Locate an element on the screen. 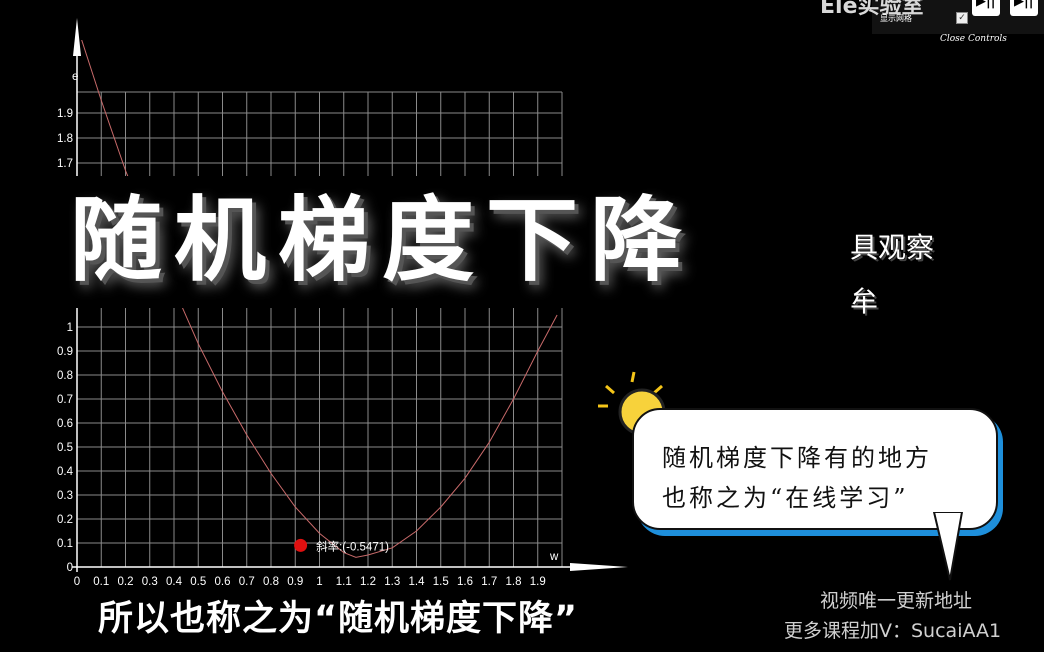 This screenshot has width=1044, height=652. subtitle: 所以也称之为“随机梯度下降” is located at coordinates (338, 619).